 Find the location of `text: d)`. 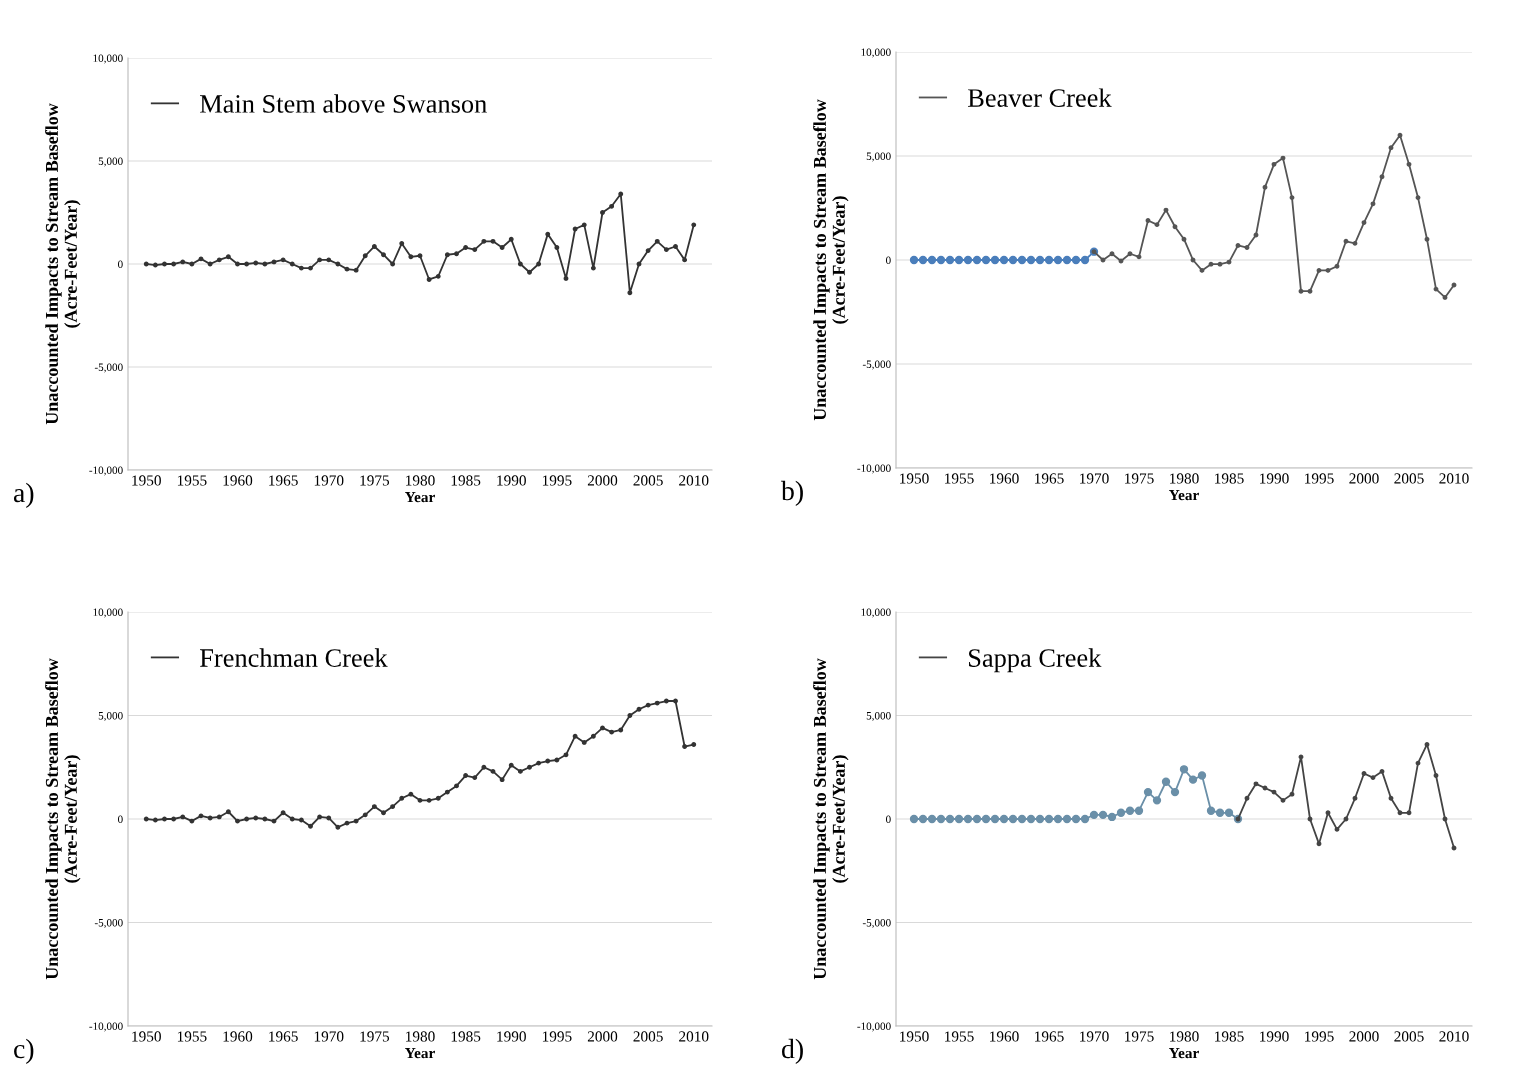

text: d) is located at coordinates (792, 1051).